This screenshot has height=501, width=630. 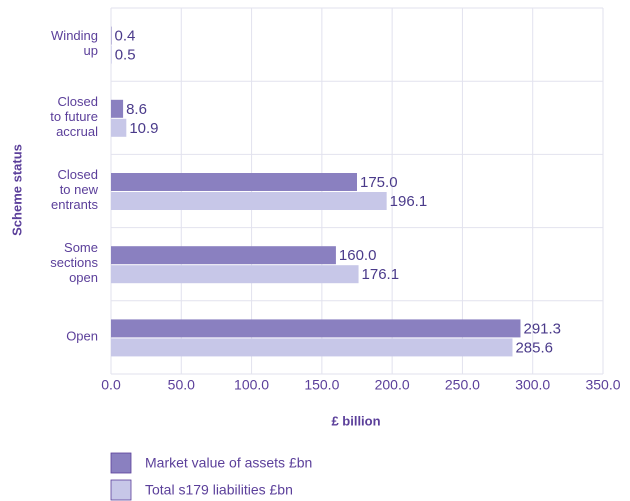 What do you see at coordinates (83, 278) in the screenshot?
I see `y-tick-label-line: open` at bounding box center [83, 278].